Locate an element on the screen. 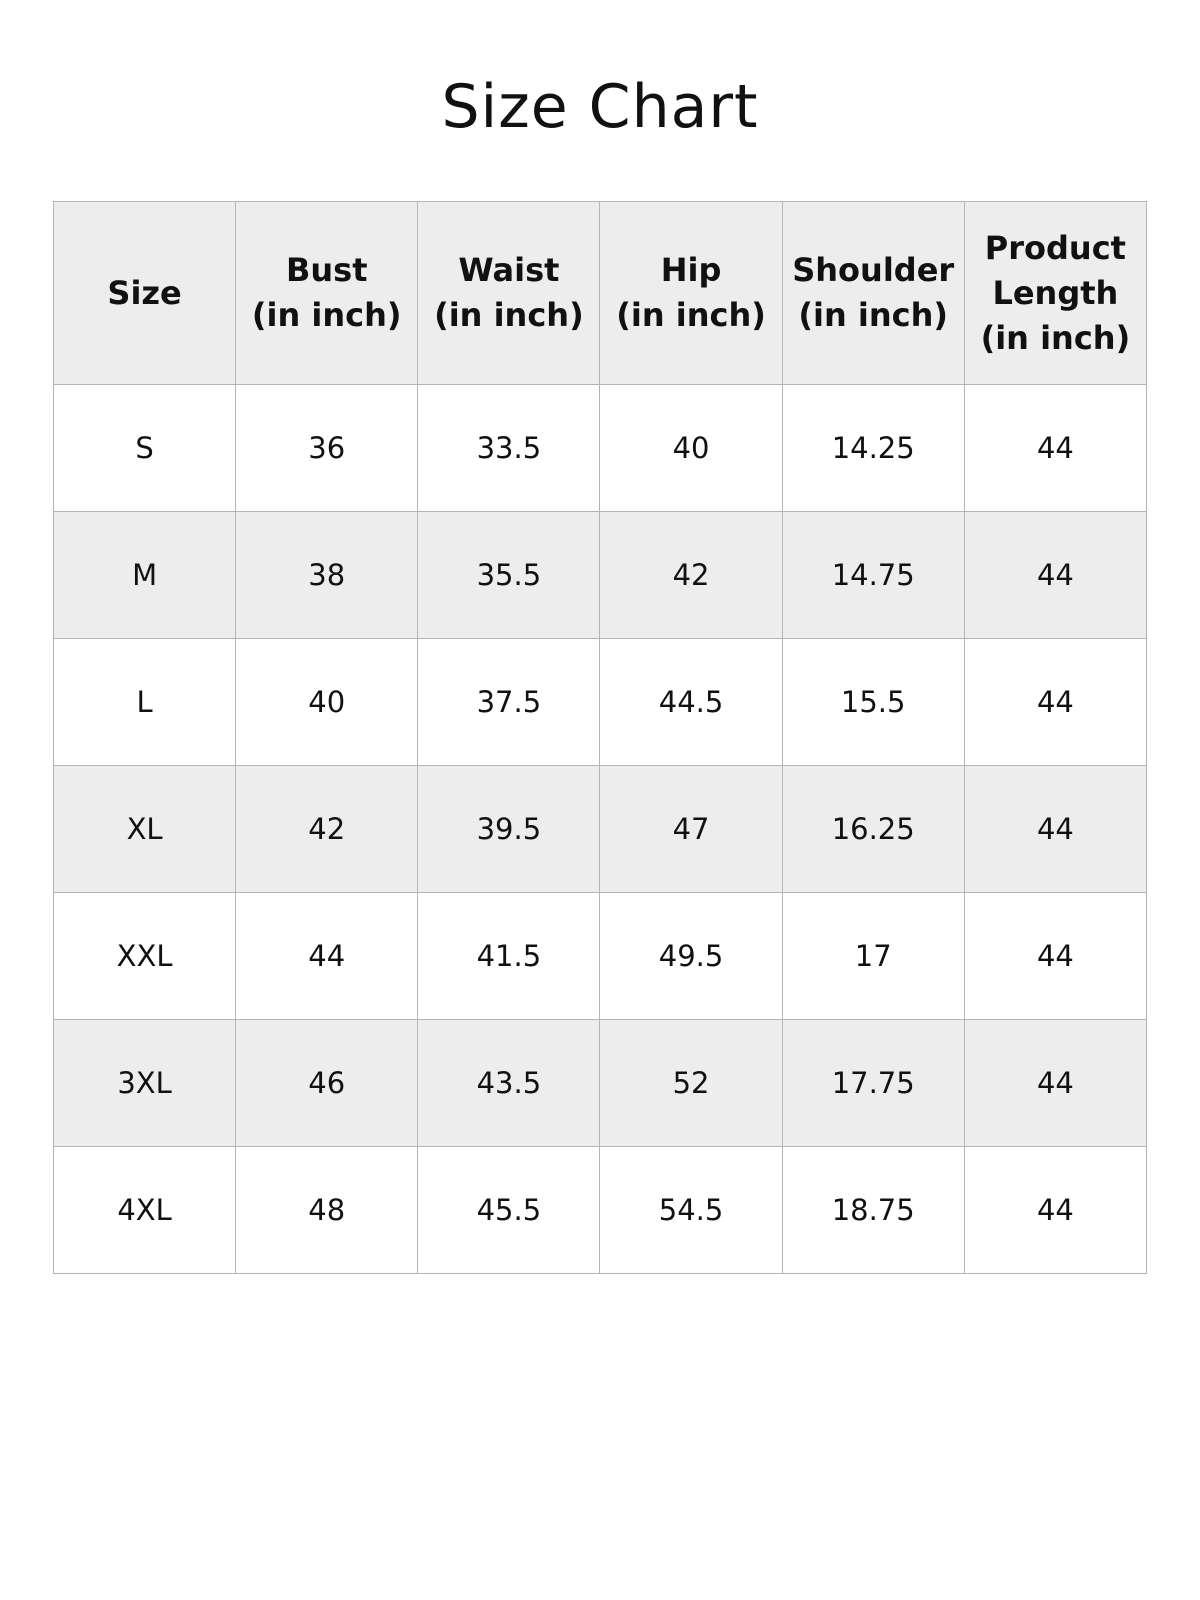 Image resolution: width=1200 pixels, height=1600 pixels. table-row: 4XL 48 45.5 54.5 18.75 44 is located at coordinates (600, 1210).